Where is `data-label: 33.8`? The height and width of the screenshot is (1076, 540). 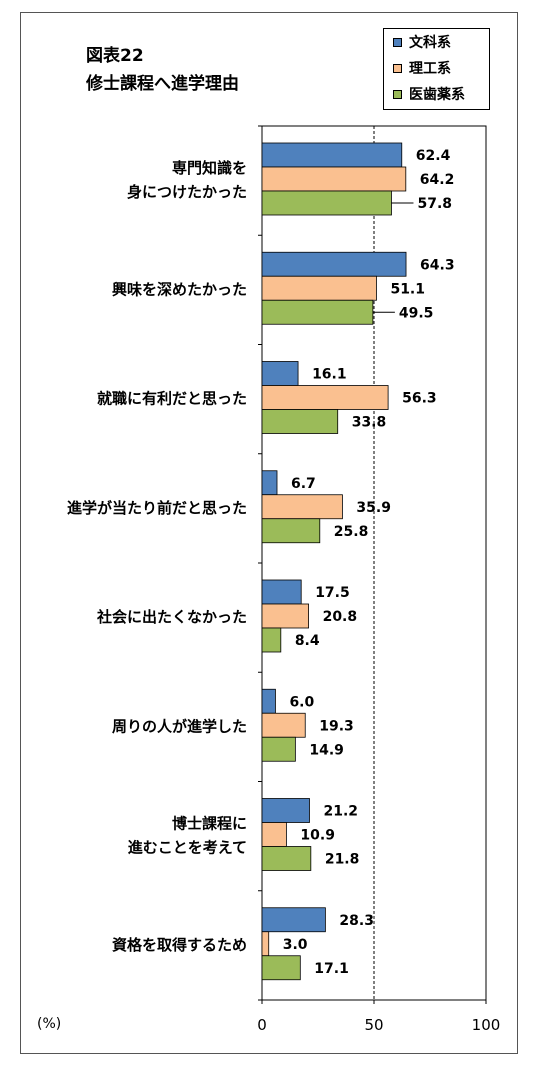 data-label: 33.8 is located at coordinates (369, 423).